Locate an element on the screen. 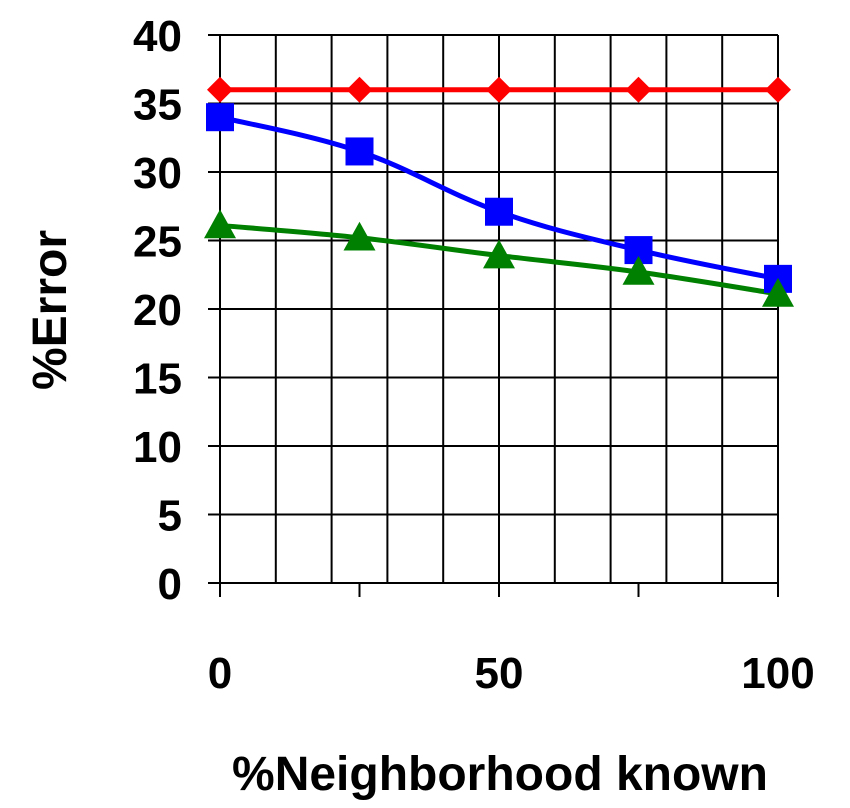 The height and width of the screenshot is (808, 850). y-tick-label: 5 is located at coordinates (170, 516).